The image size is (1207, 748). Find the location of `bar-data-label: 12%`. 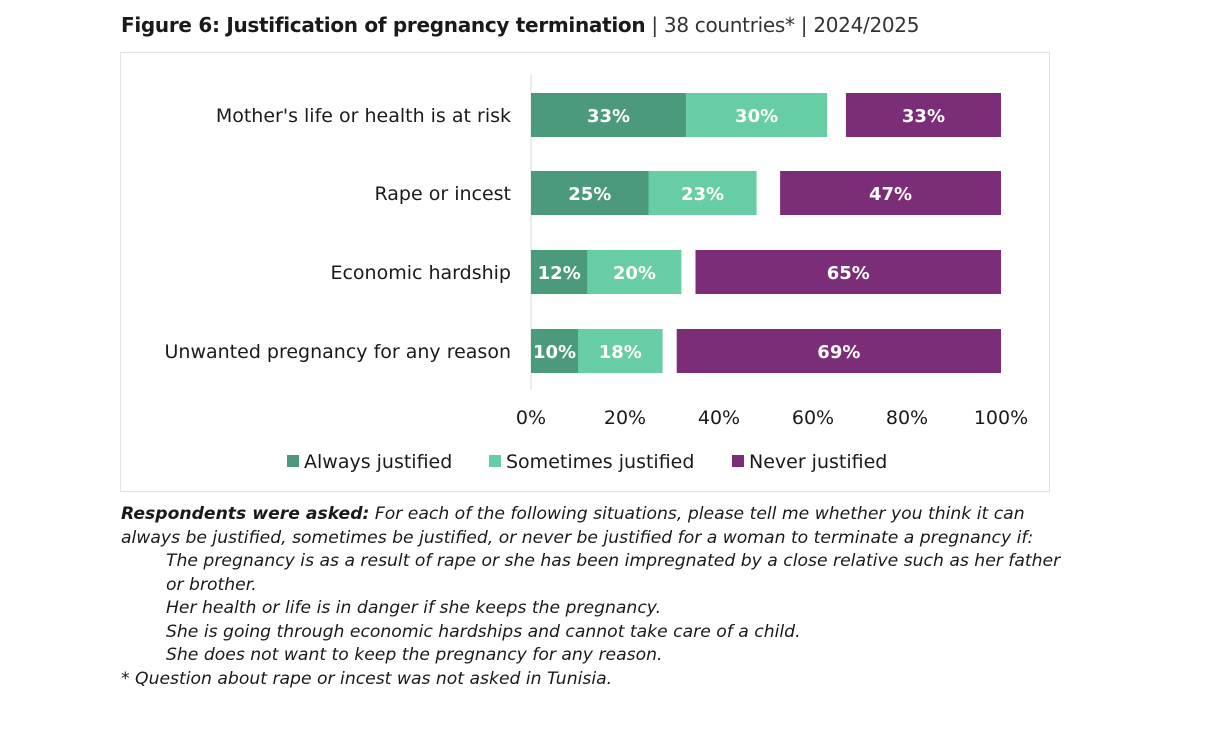

bar-data-label: 12% is located at coordinates (559, 273).